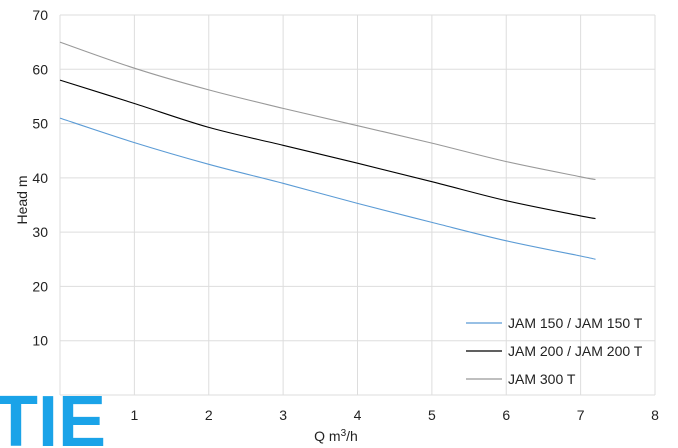 Image resolution: width=678 pixels, height=448 pixels. I want to click on legend-label-2: JAM 200 / JAM 200 T, so click(575, 351).